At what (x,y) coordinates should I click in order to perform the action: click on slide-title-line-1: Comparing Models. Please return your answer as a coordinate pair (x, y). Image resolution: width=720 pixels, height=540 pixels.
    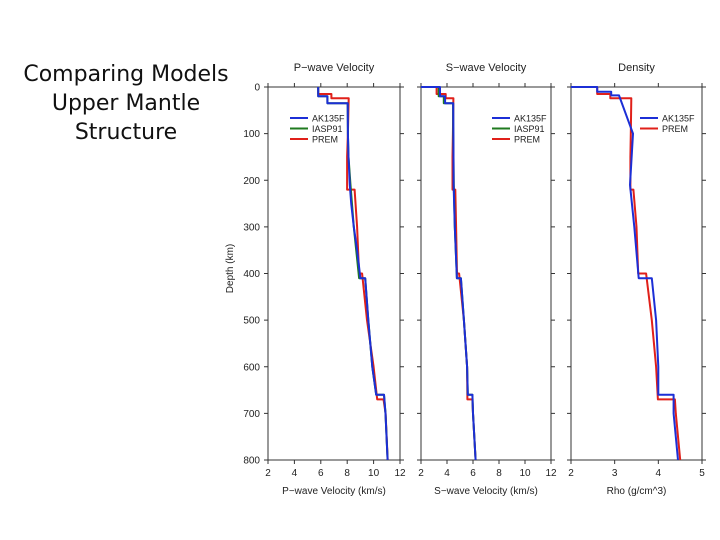
    Looking at the image, I should click on (126, 74).